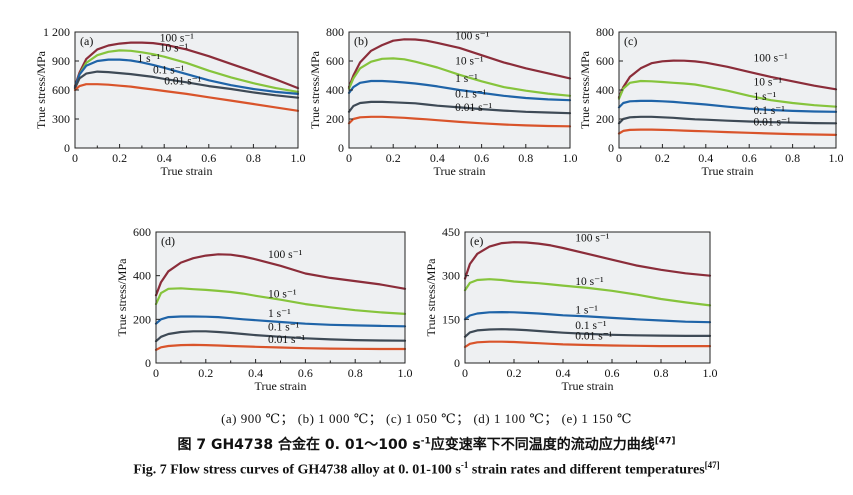 Image resolution: width=853 pixels, height=495 pixels. Describe the element at coordinates (542, 445) in the screenshot. I see `caption-zh-tail: 应变速率下不同温度的流动应力曲线` at that location.